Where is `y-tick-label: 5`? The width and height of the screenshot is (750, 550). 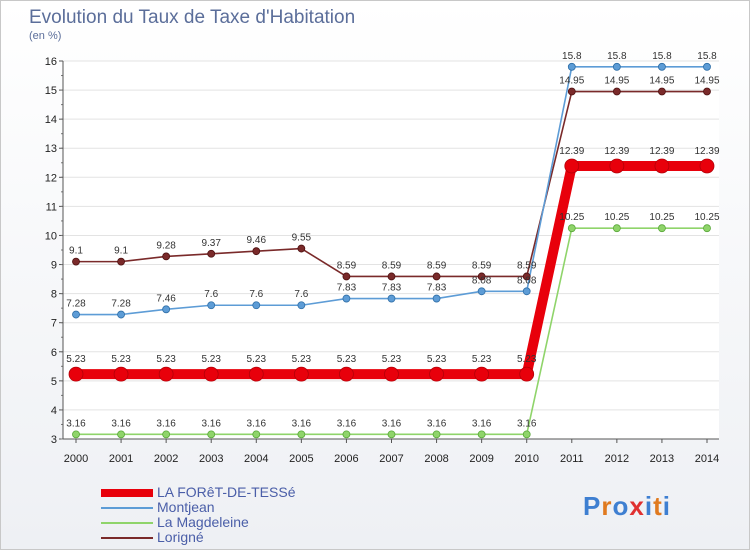 y-tick-label: 5 is located at coordinates (54, 382).